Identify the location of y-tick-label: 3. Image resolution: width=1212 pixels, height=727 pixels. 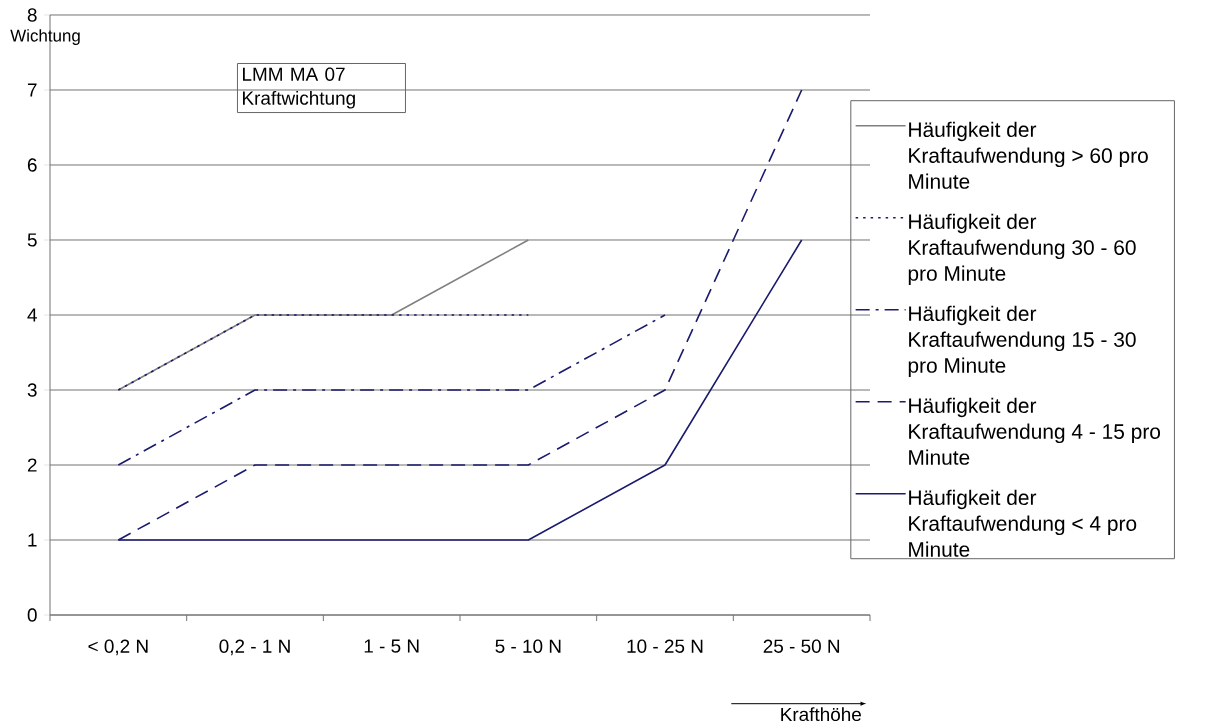
(32, 390).